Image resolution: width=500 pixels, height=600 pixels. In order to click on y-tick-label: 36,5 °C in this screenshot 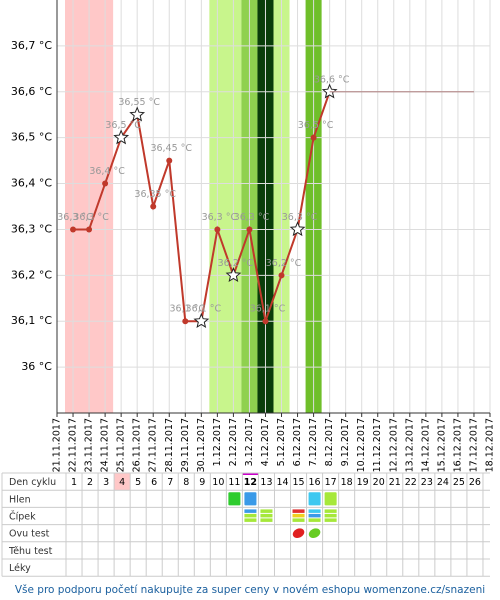, I will do `click(31, 137)`.